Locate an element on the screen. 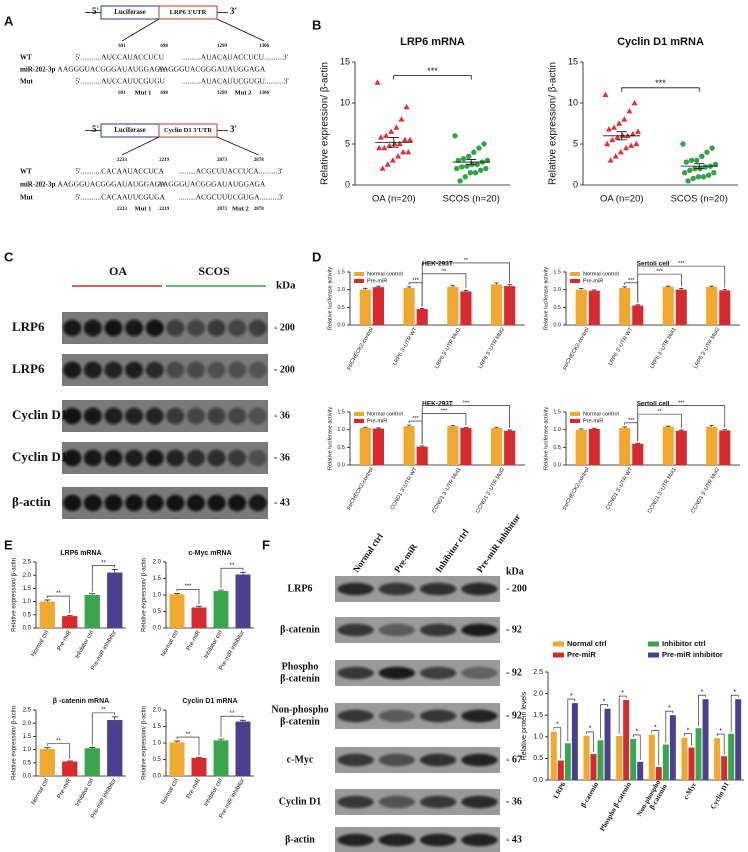  site-sequence: AUUCGUGU is located at coordinates (244, 81).